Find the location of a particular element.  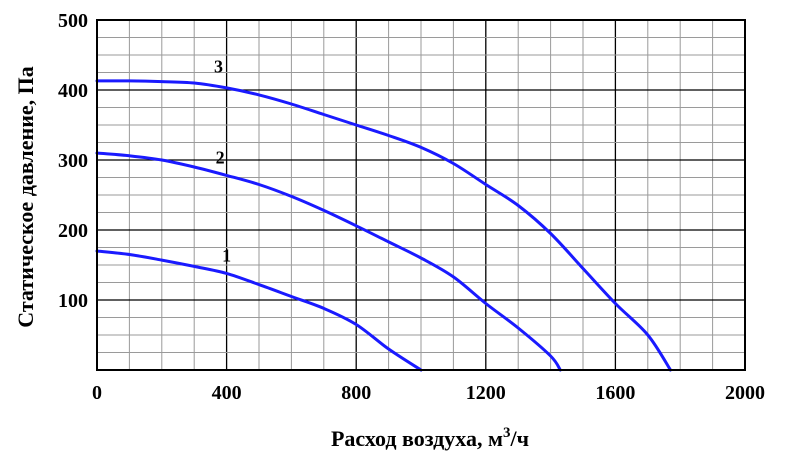

curve-label-2: 2 is located at coordinates (220, 158).